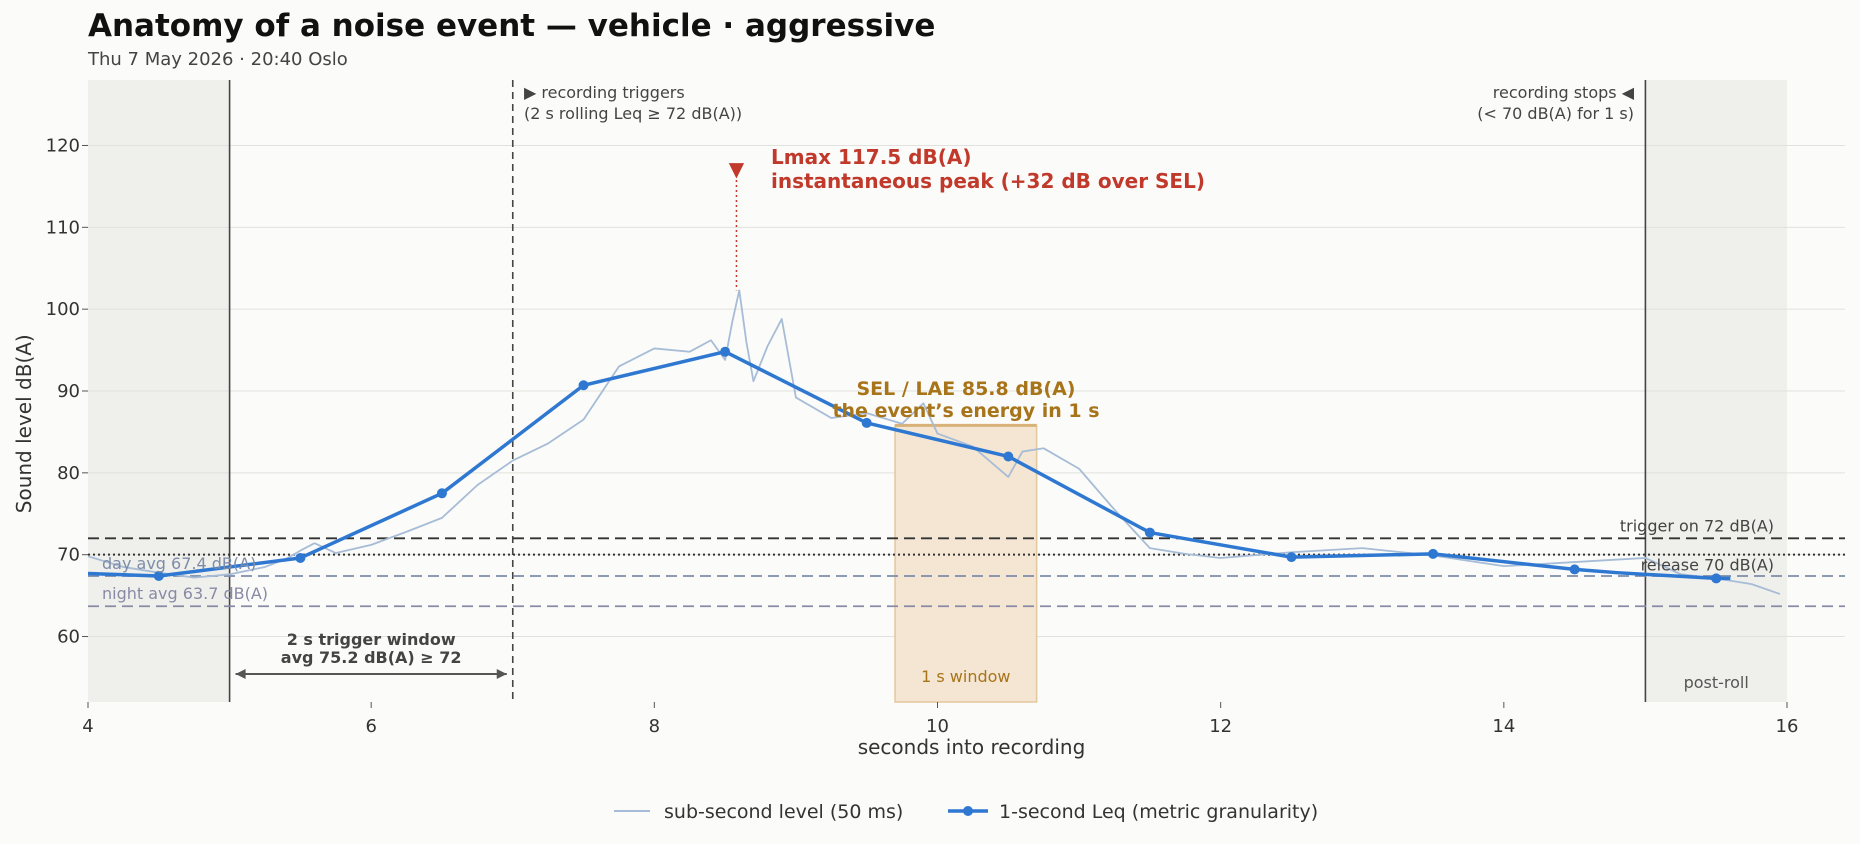  Describe the element at coordinates (240, 674) in the screenshot. I see `trigger-window-arrow-left` at that location.